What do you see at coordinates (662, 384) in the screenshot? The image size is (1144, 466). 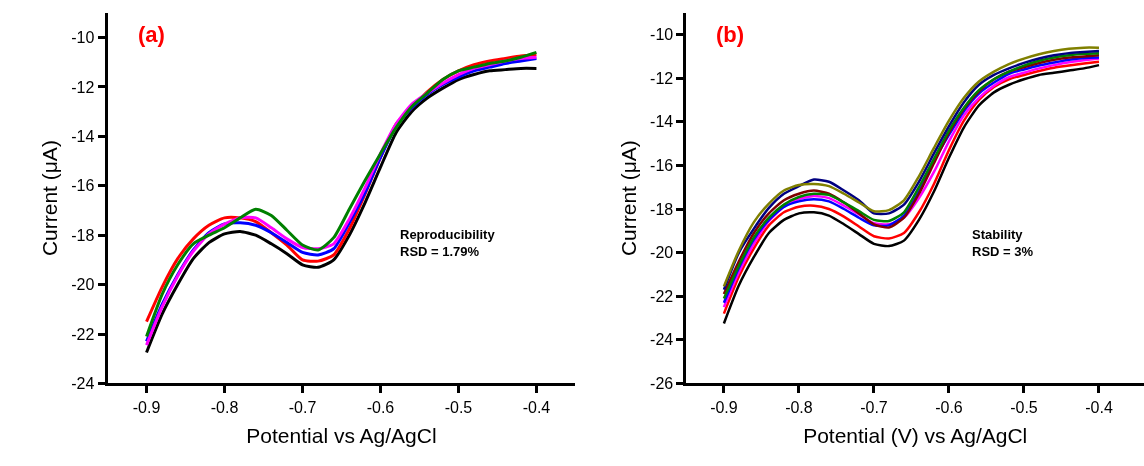 I see `y-tick-label: -26` at bounding box center [662, 384].